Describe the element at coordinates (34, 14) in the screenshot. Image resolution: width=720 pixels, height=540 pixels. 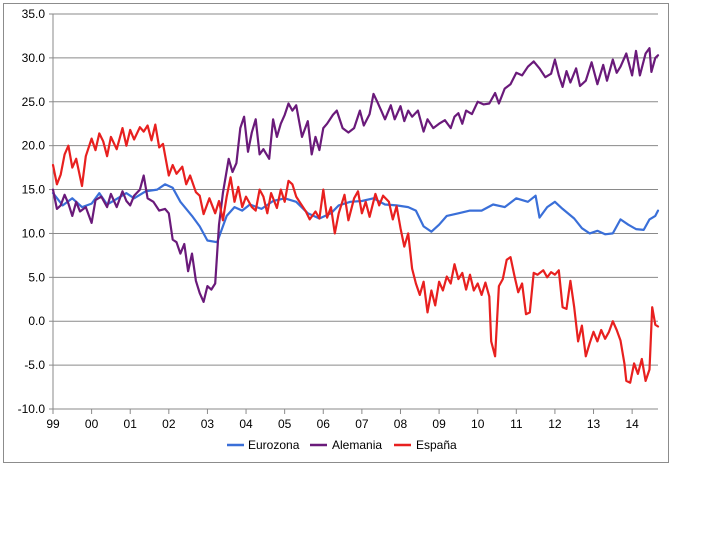
I see `y-tick-label: 35.0` at that location.